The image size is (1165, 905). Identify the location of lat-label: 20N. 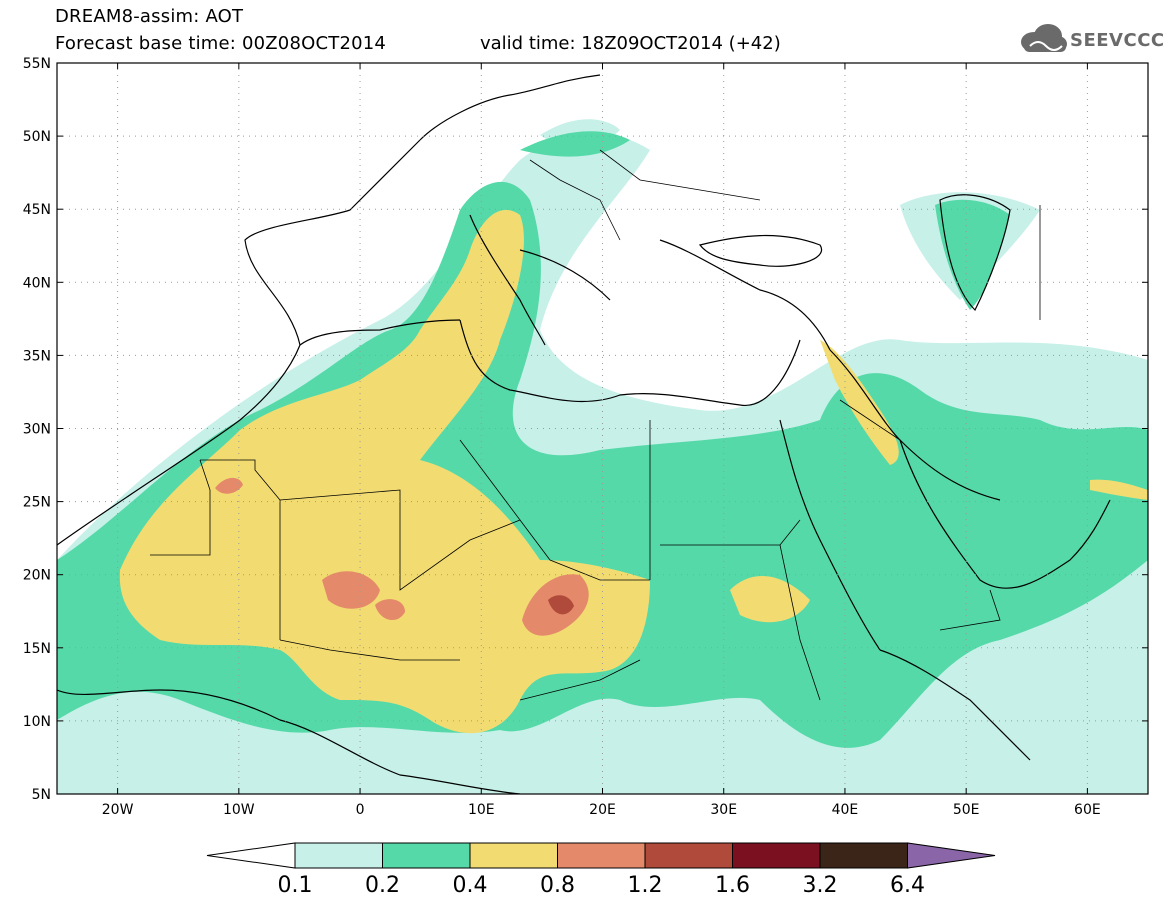
(37, 576).